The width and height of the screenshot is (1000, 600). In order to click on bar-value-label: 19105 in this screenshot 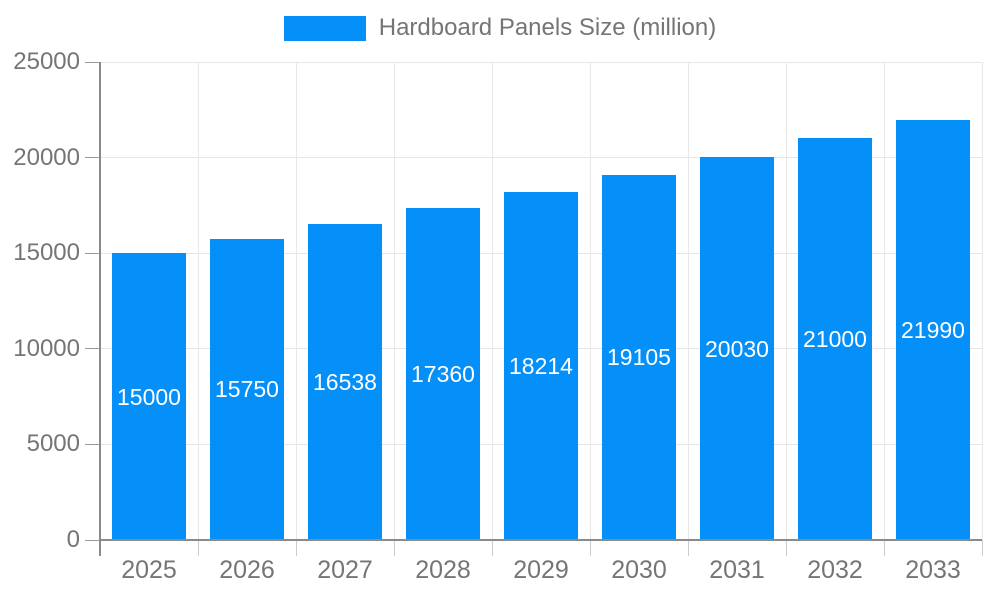, I will do `click(639, 357)`.